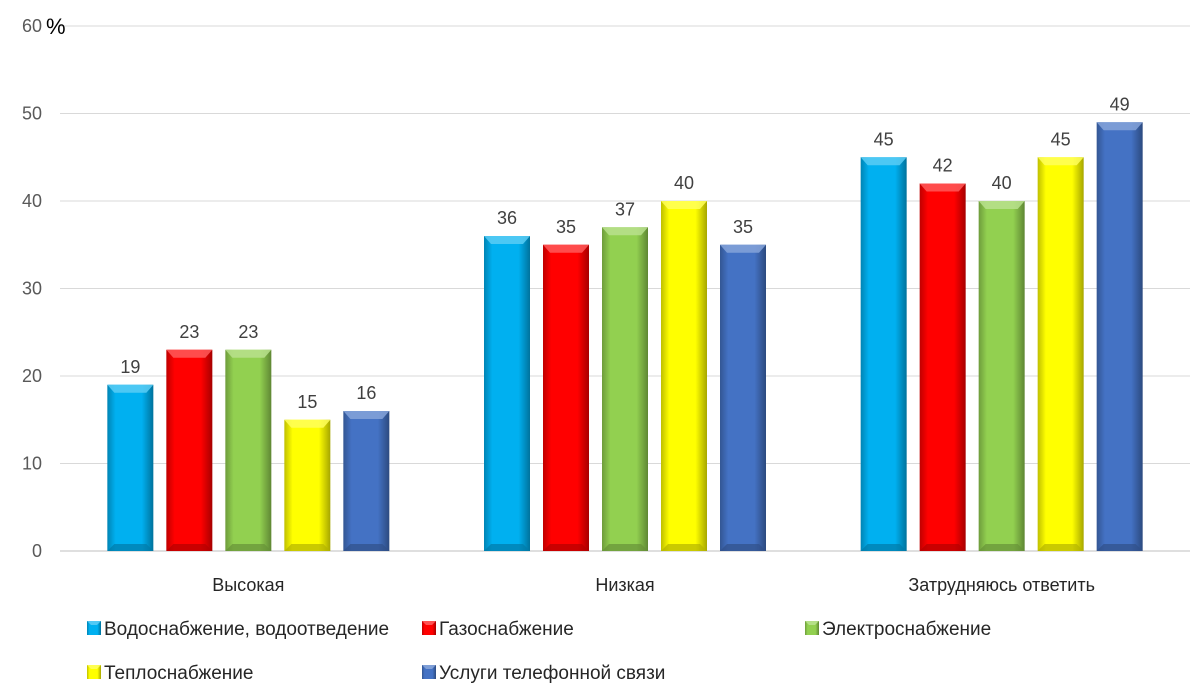 The width and height of the screenshot is (1200, 695). Describe the element at coordinates (624, 585) in the screenshot. I see `category-label: Низкая` at that location.